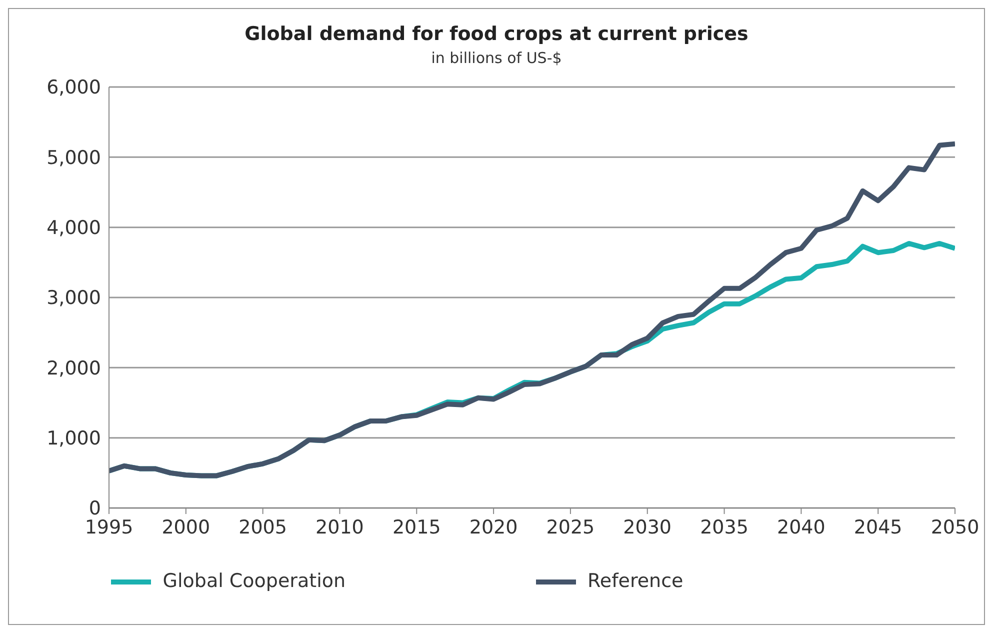  I want to click on x-tick-label: 2030, so click(647, 527).